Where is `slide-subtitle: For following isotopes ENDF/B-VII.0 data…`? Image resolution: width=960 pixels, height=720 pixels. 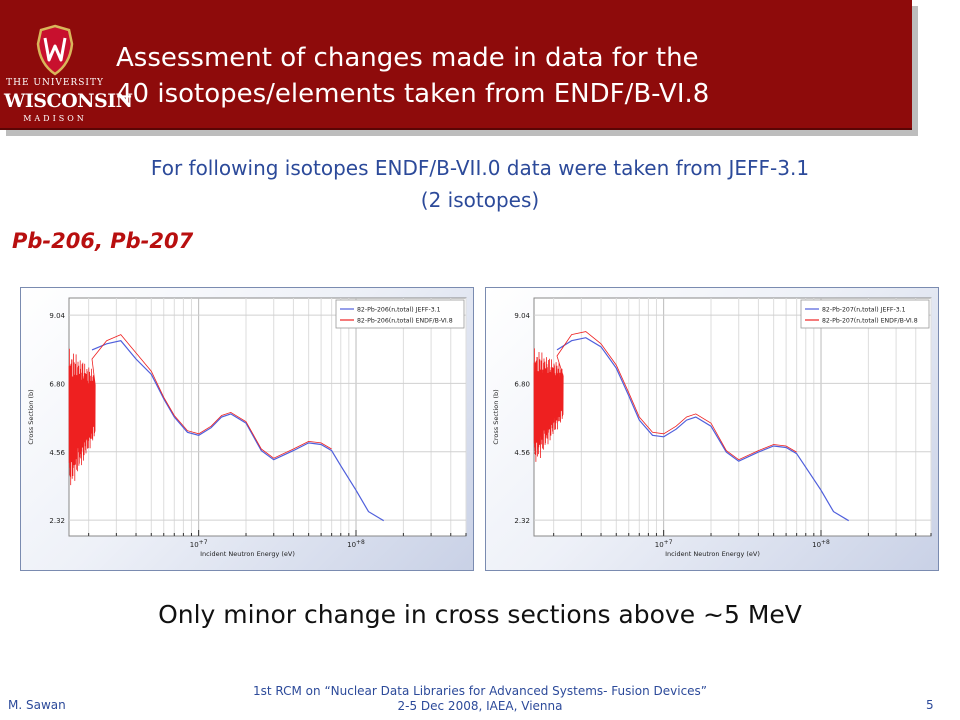
slide-subtitle: For following isotopes ENDF/B-VII.0 data… is located at coordinates (480, 184).